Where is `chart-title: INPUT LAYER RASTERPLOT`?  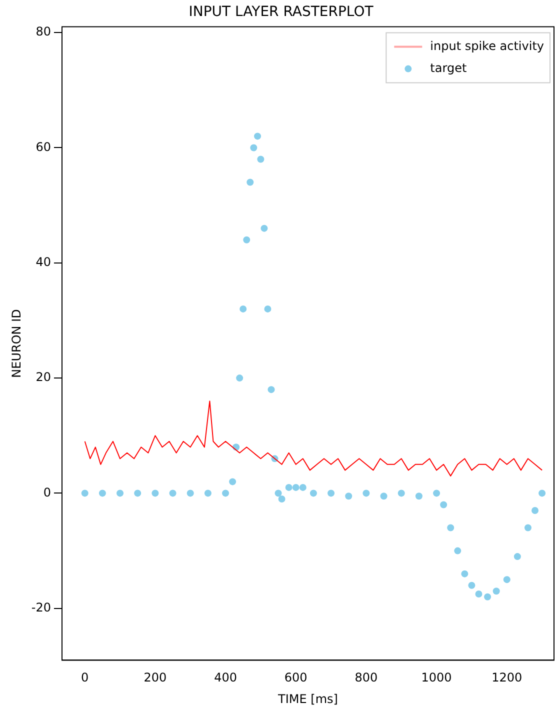
chart-title: INPUT LAYER RASTERPLOT is located at coordinates (281, 12).